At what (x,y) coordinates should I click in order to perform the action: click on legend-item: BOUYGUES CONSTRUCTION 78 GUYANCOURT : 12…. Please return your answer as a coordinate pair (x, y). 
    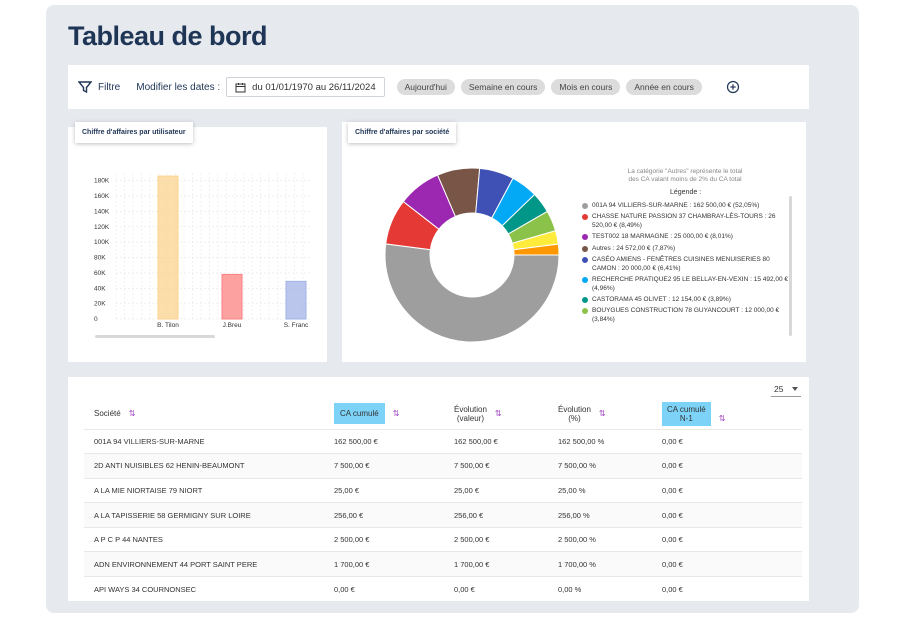
    Looking at the image, I should click on (688, 315).